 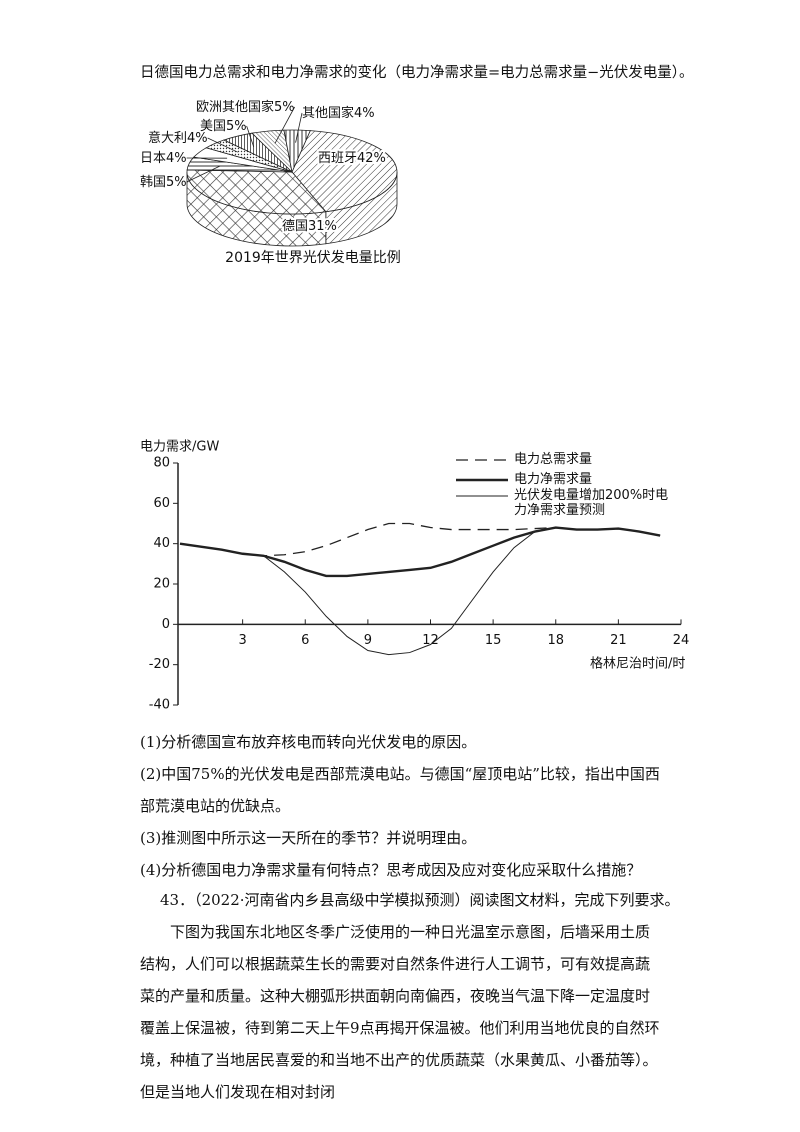 I want to click on question: (1)分析德国宣布放弃核电而转向光伏发电的原因。, so click(x=308, y=742).